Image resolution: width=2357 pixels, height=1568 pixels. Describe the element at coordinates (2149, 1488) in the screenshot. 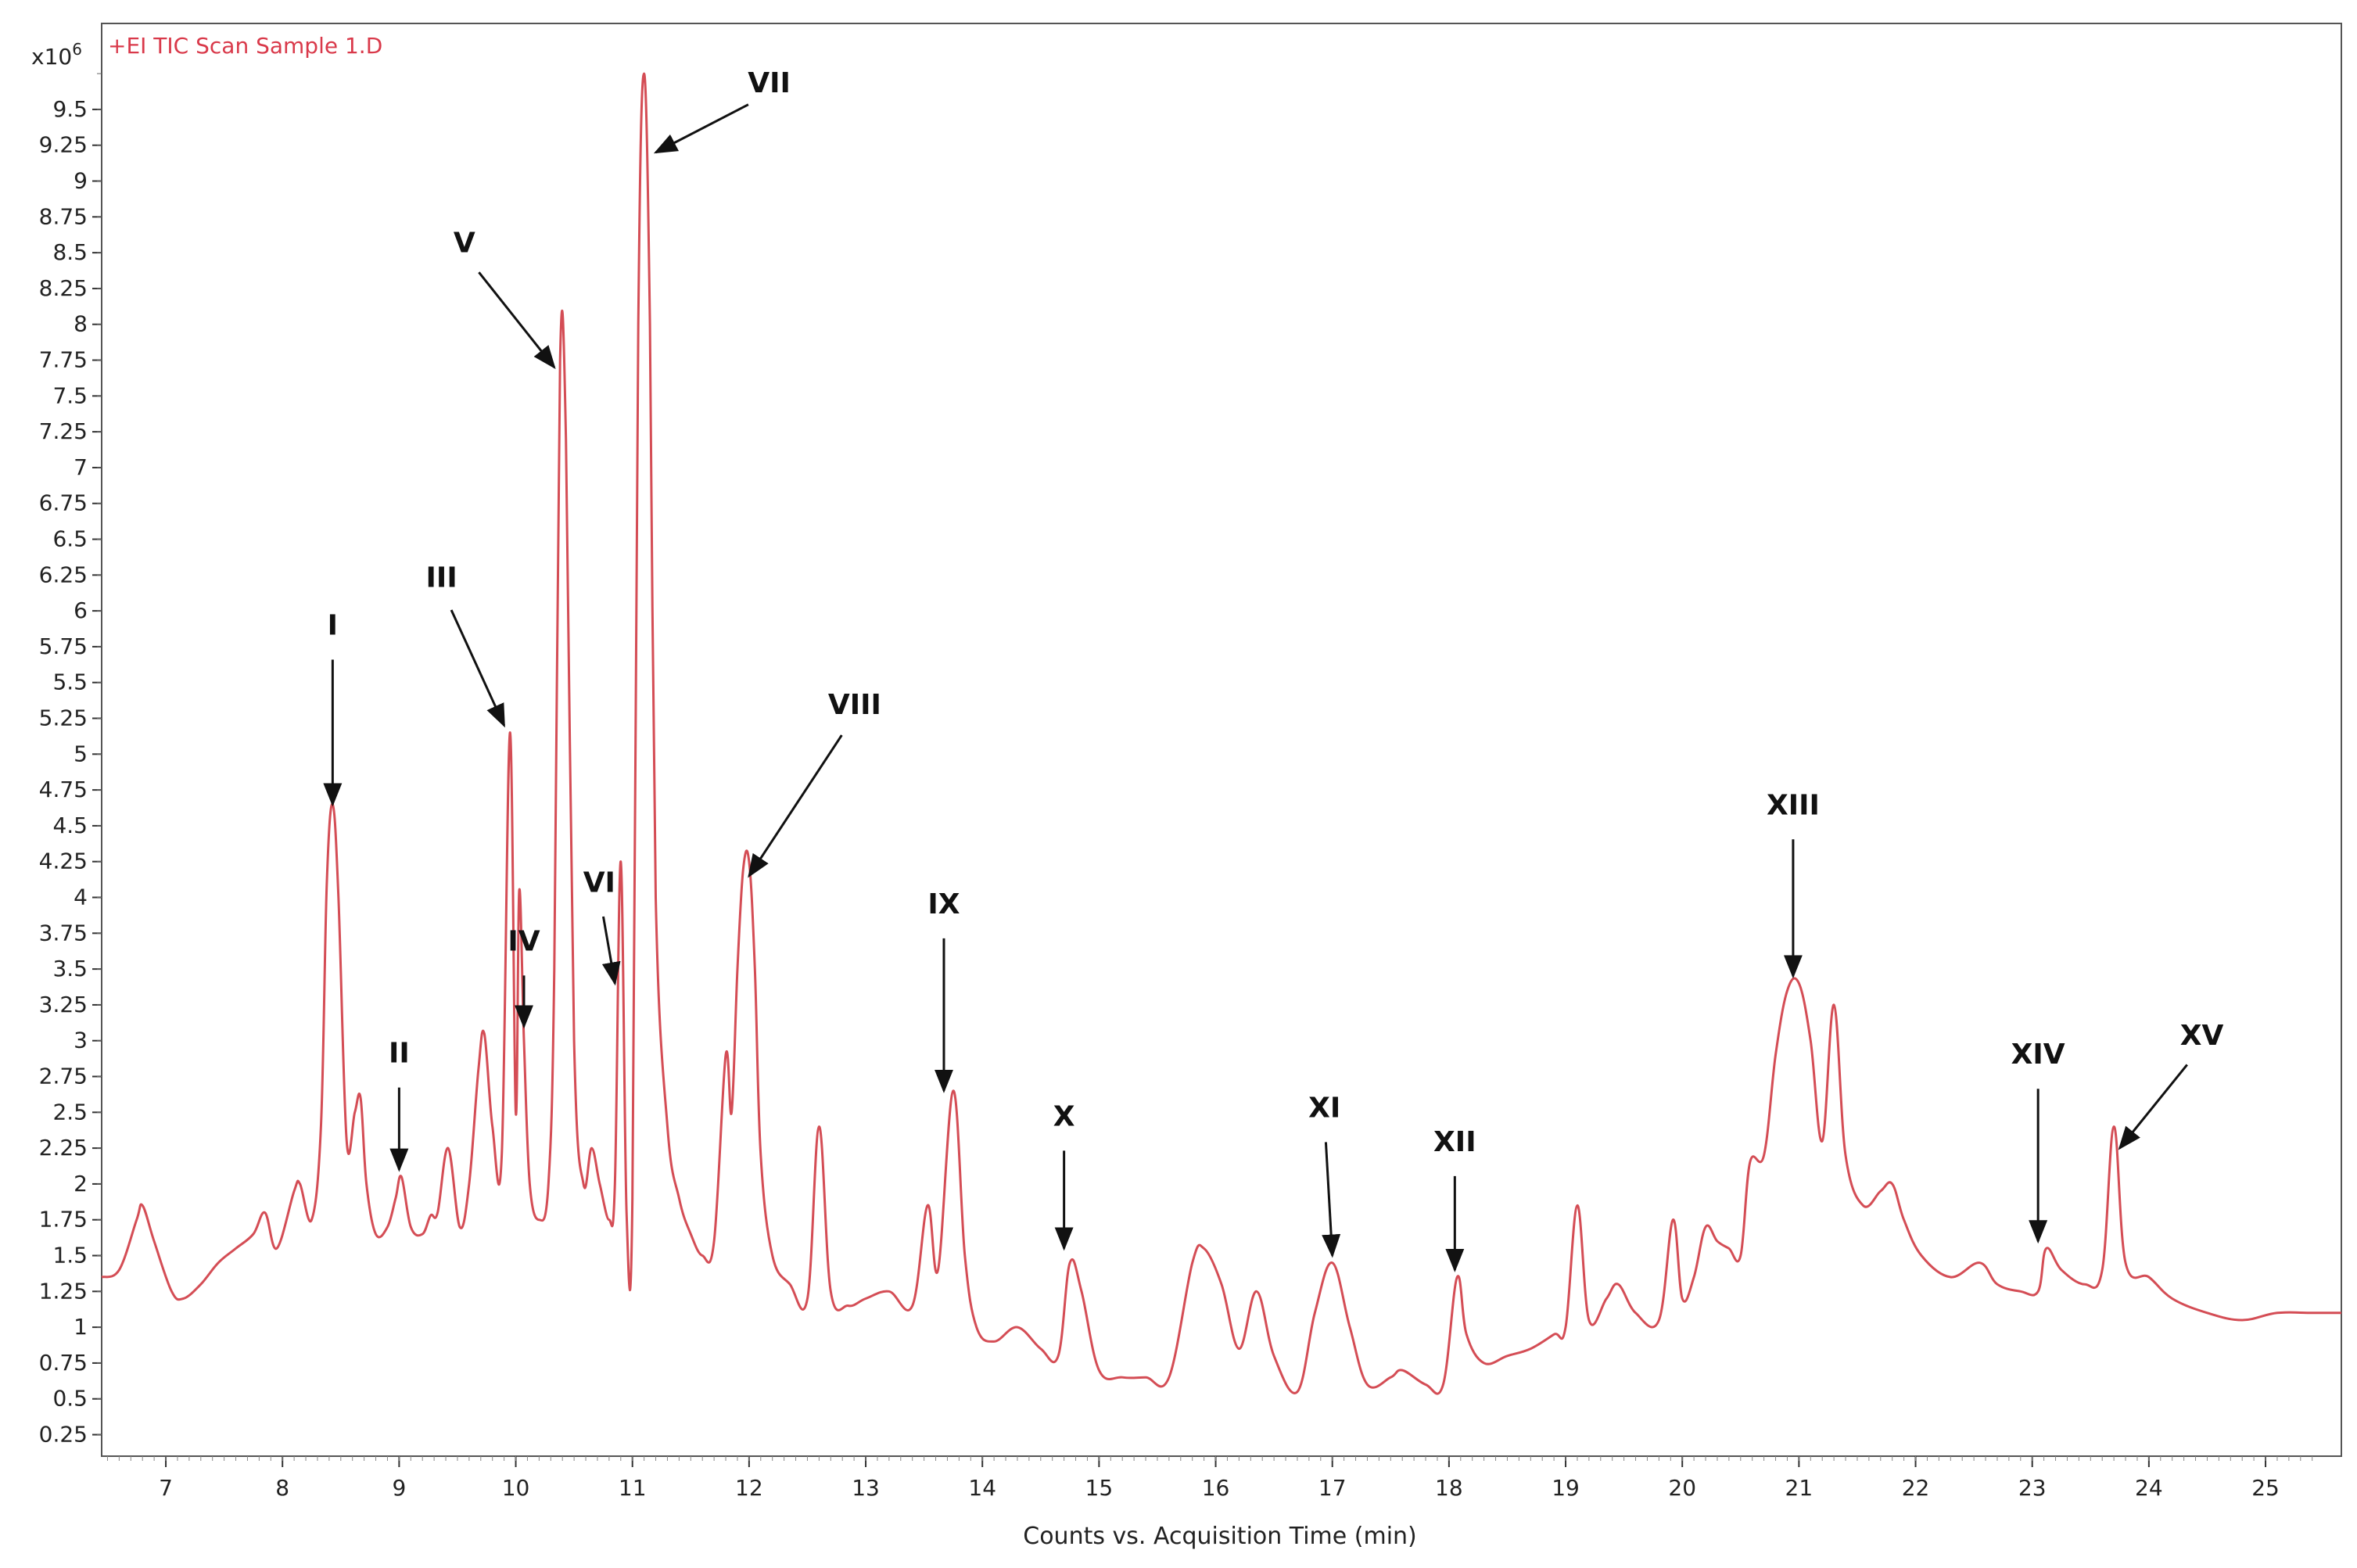

I see `x-tick-label: 24` at that location.